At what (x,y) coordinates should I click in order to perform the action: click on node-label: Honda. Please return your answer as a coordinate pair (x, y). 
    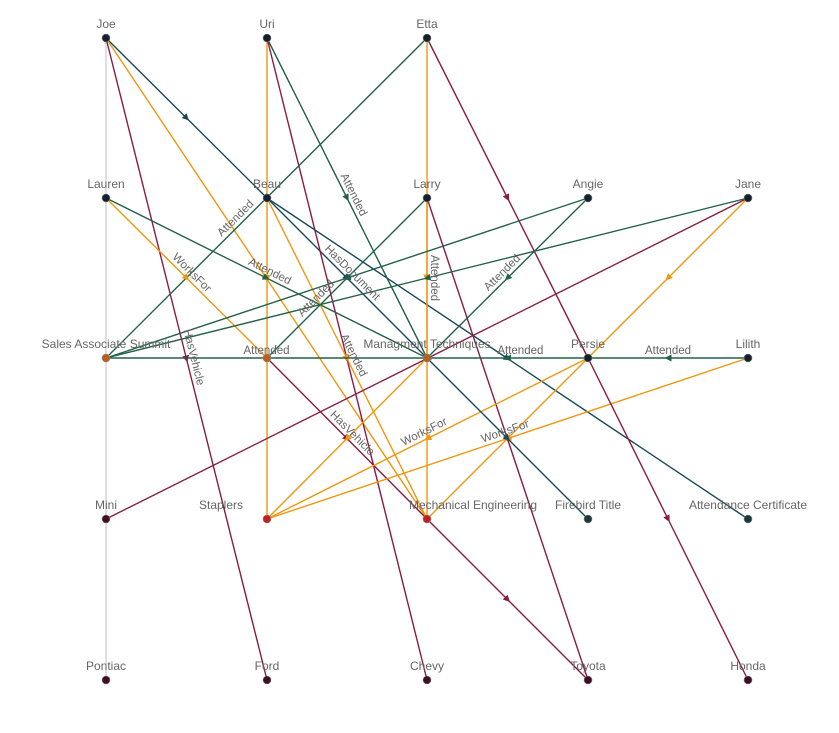
    Looking at the image, I should click on (748, 666).